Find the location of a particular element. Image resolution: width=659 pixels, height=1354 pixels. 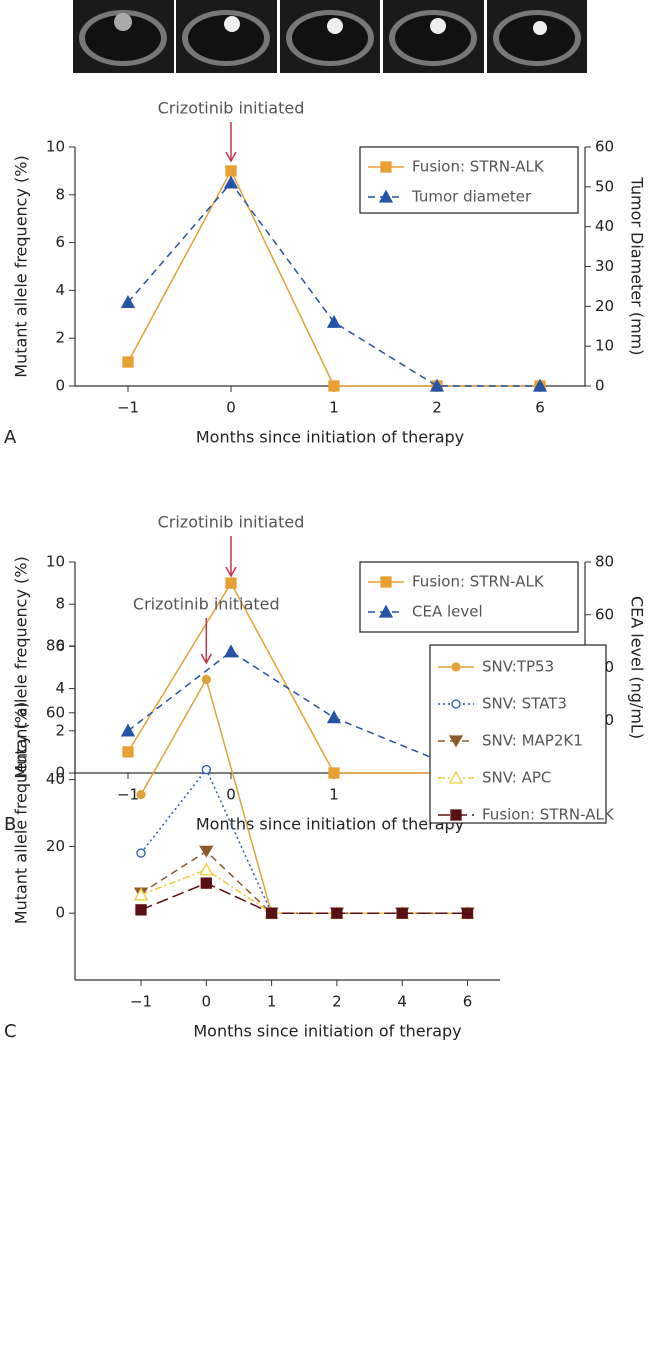

y2-tick-label: 10 is located at coordinates (604, 346).